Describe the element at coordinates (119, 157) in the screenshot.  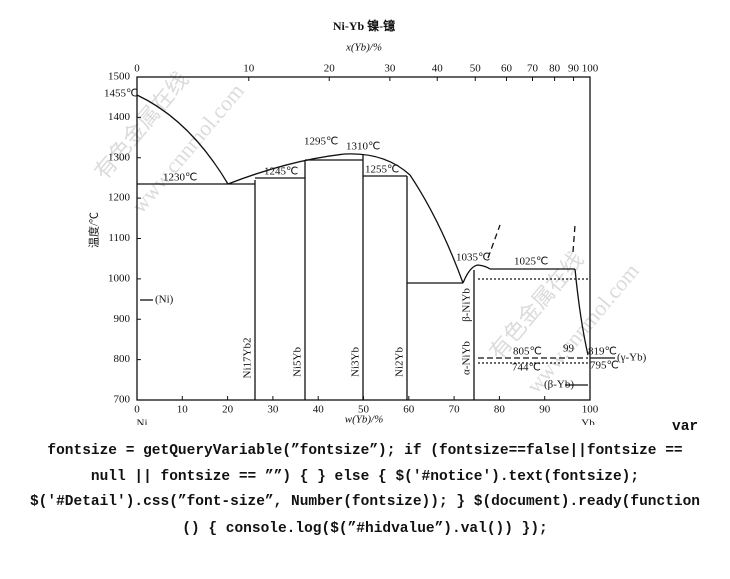
I see `y-tick-label: 1300` at that location.